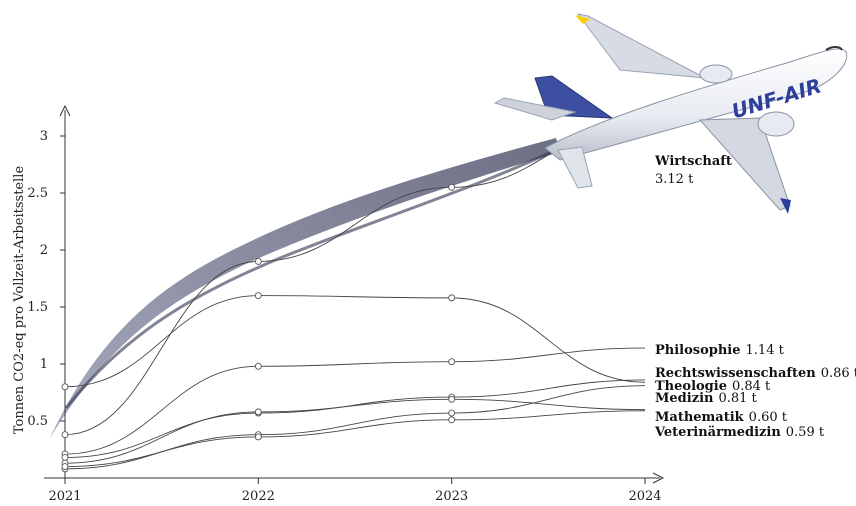  What do you see at coordinates (737, 398) in the screenshot?
I see `series-value: 0.81 t` at bounding box center [737, 398].